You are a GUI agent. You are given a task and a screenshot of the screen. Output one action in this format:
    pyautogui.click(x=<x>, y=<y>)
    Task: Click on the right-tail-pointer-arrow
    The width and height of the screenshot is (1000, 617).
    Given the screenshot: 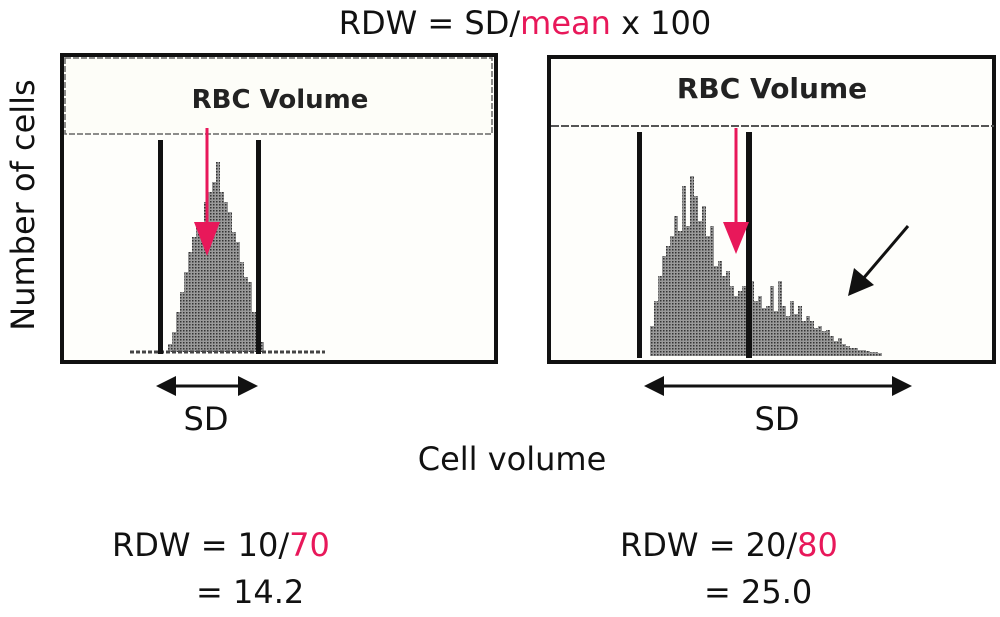 What is the action you would take?
    pyautogui.click(x=879, y=260)
    